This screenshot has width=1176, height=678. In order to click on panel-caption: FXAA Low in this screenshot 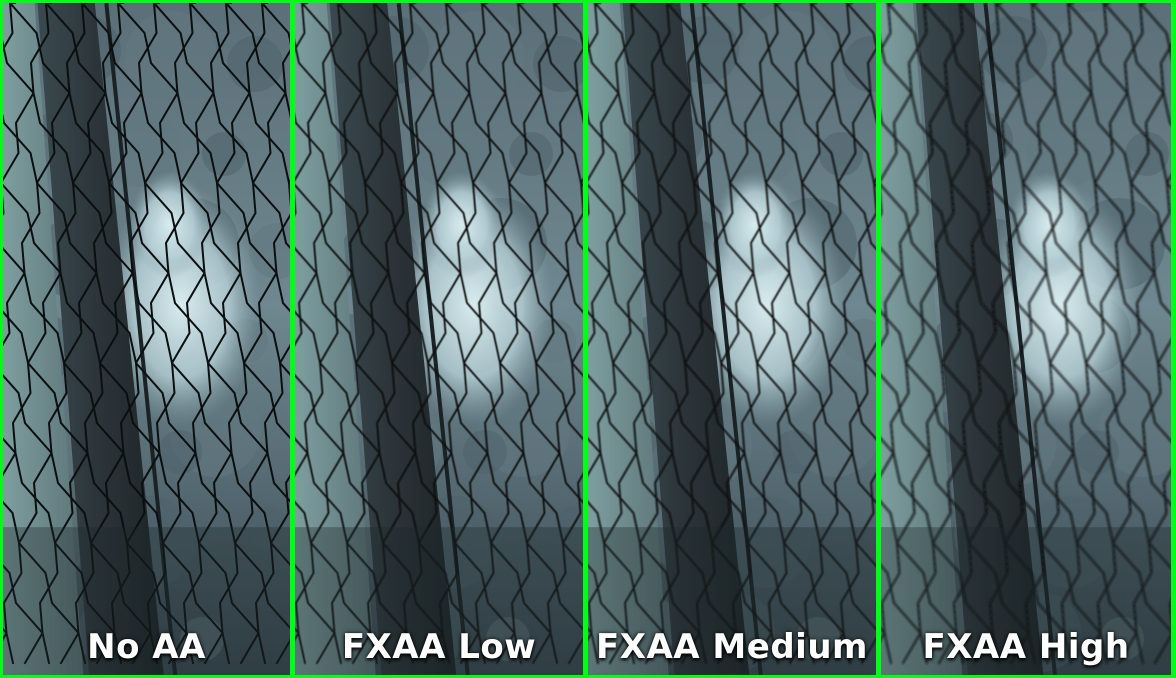, I will do `click(439, 647)`.